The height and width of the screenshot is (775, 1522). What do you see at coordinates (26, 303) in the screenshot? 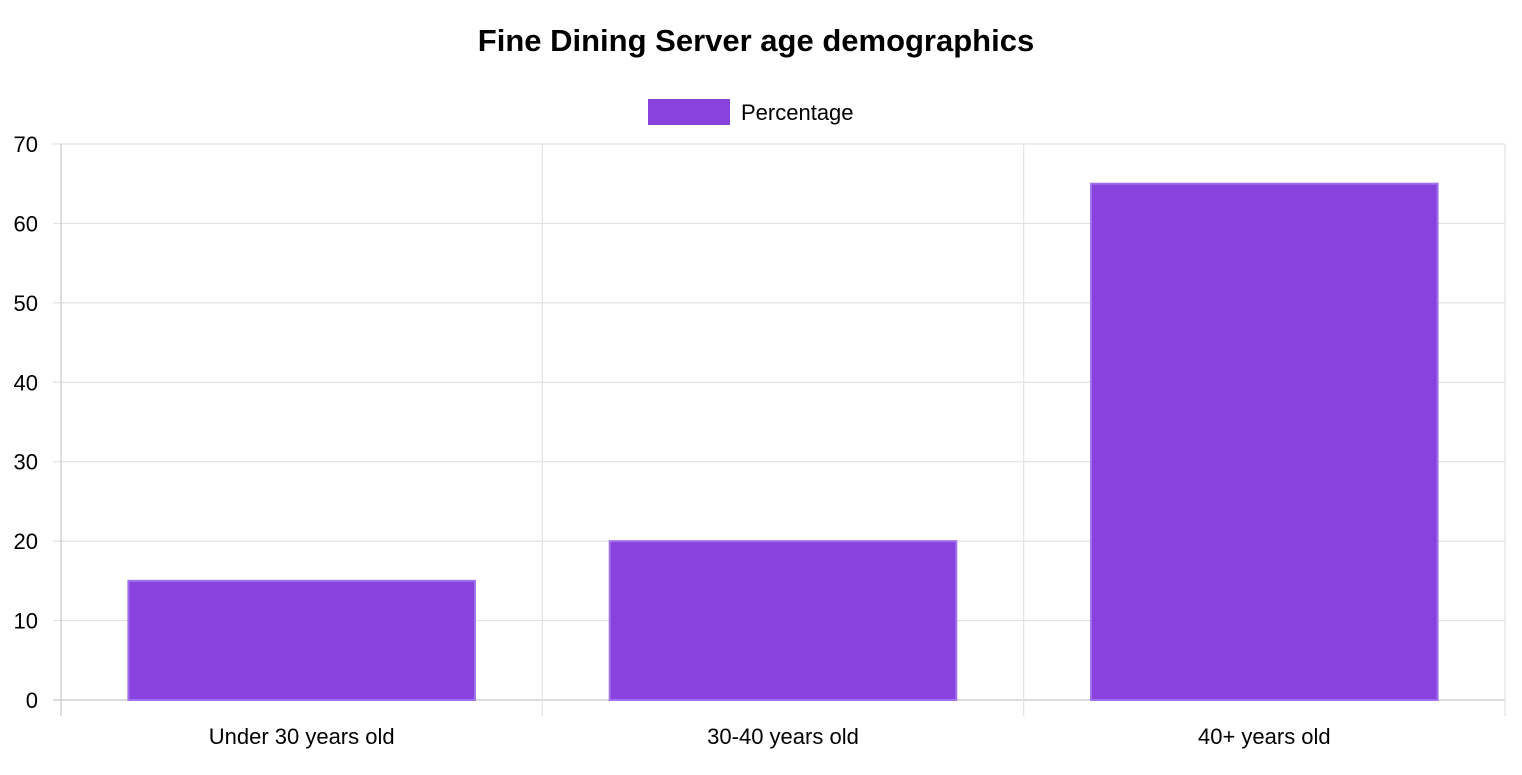
I see `y-tick-label: 50` at bounding box center [26, 303].